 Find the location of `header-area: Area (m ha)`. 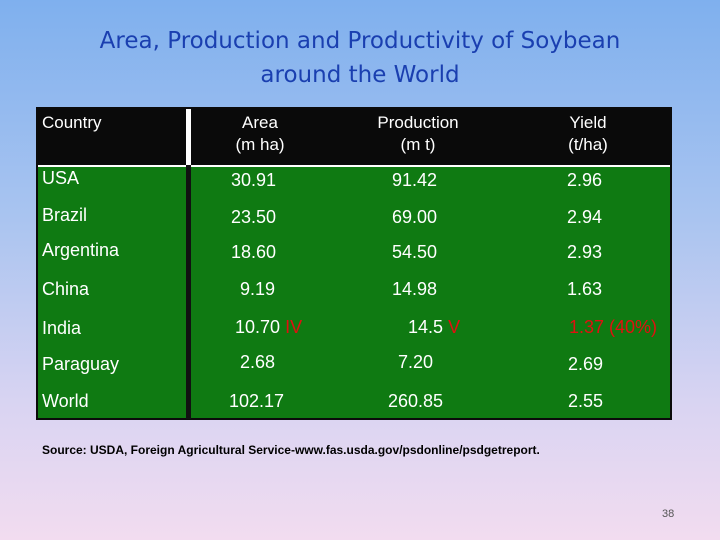

header-area: Area (m ha) is located at coordinates (260, 134).